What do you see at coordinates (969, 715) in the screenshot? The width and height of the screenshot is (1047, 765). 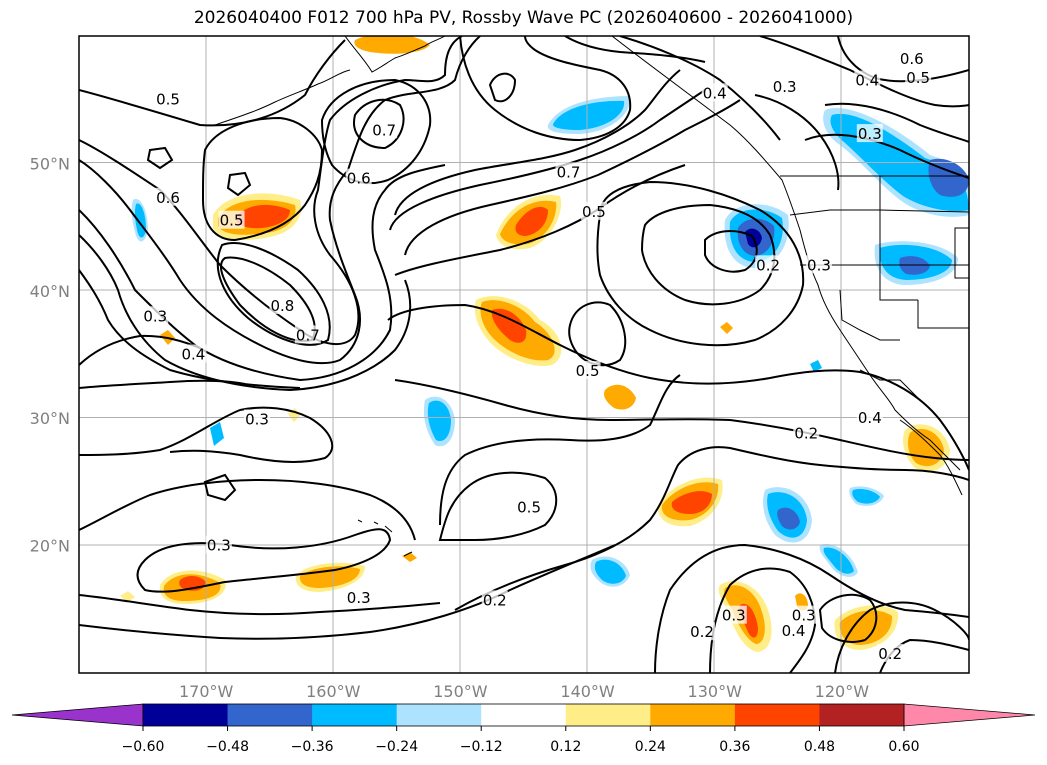 I see `colorbar-extend-high` at bounding box center [969, 715].